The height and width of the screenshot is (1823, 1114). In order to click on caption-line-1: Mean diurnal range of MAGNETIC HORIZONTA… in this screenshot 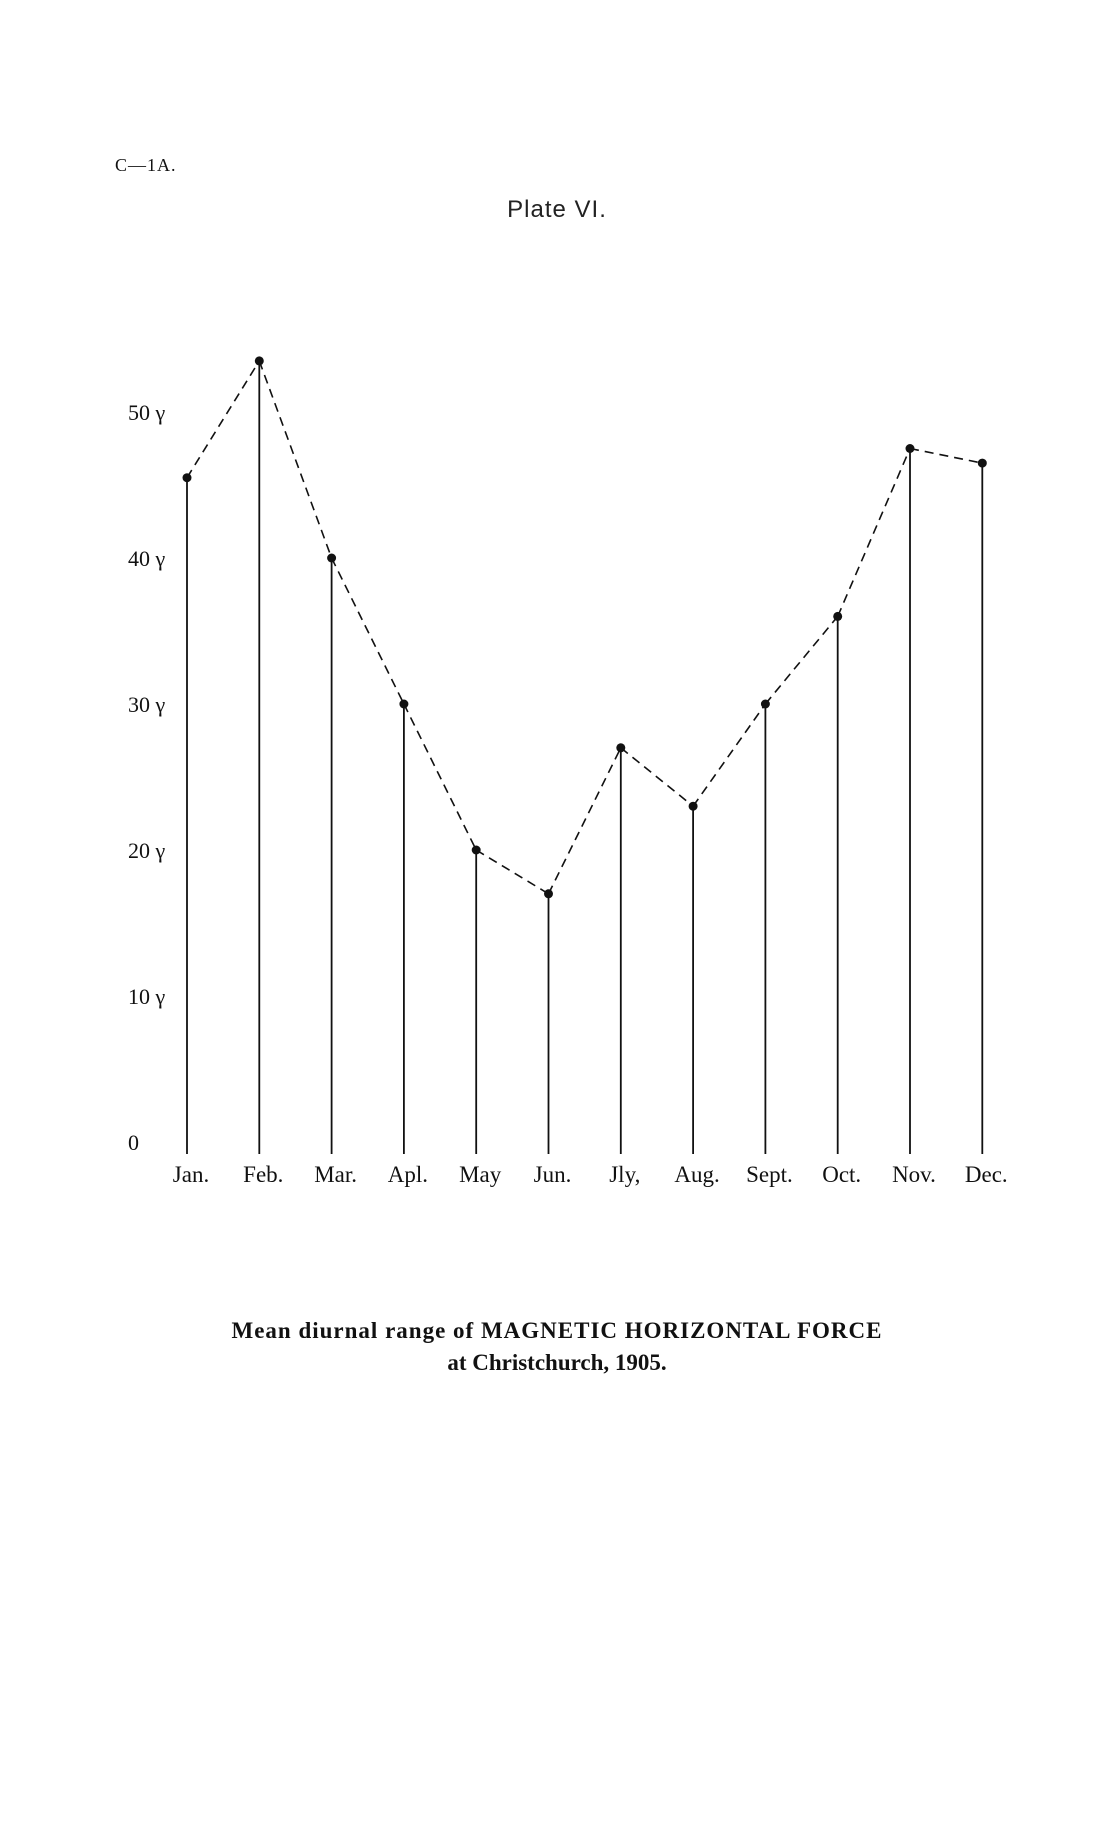, I will do `click(557, 1330)`.